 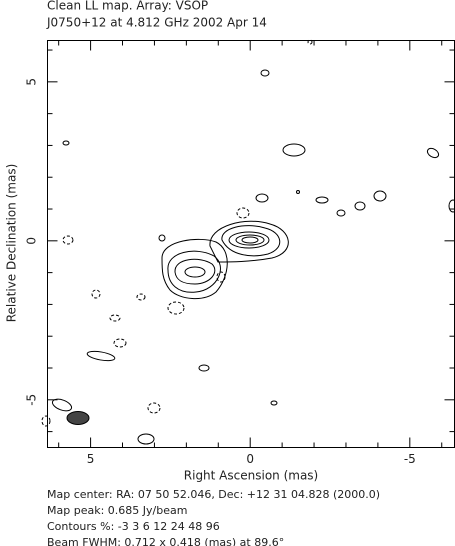 I want to click on y-tick-label: 0, so click(x=32, y=241).